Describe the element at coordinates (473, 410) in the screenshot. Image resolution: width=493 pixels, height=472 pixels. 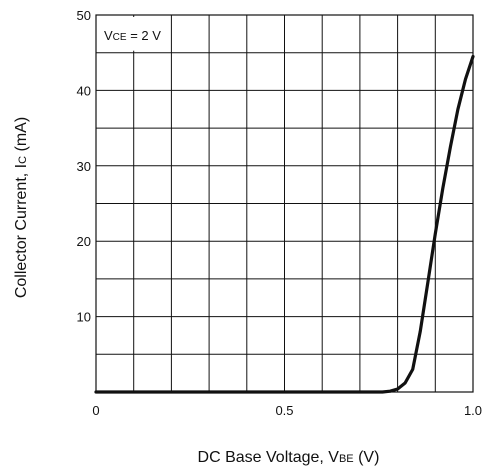
I see `x-tick-label: 1.0` at that location.